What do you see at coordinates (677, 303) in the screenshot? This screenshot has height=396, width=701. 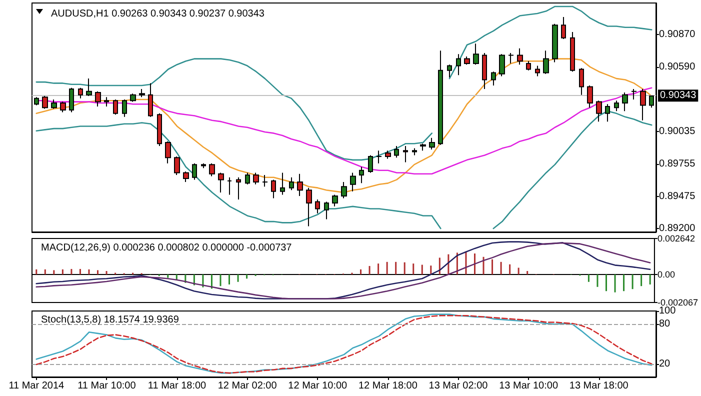 I see `y-tick-label: -0.002067` at bounding box center [677, 303].